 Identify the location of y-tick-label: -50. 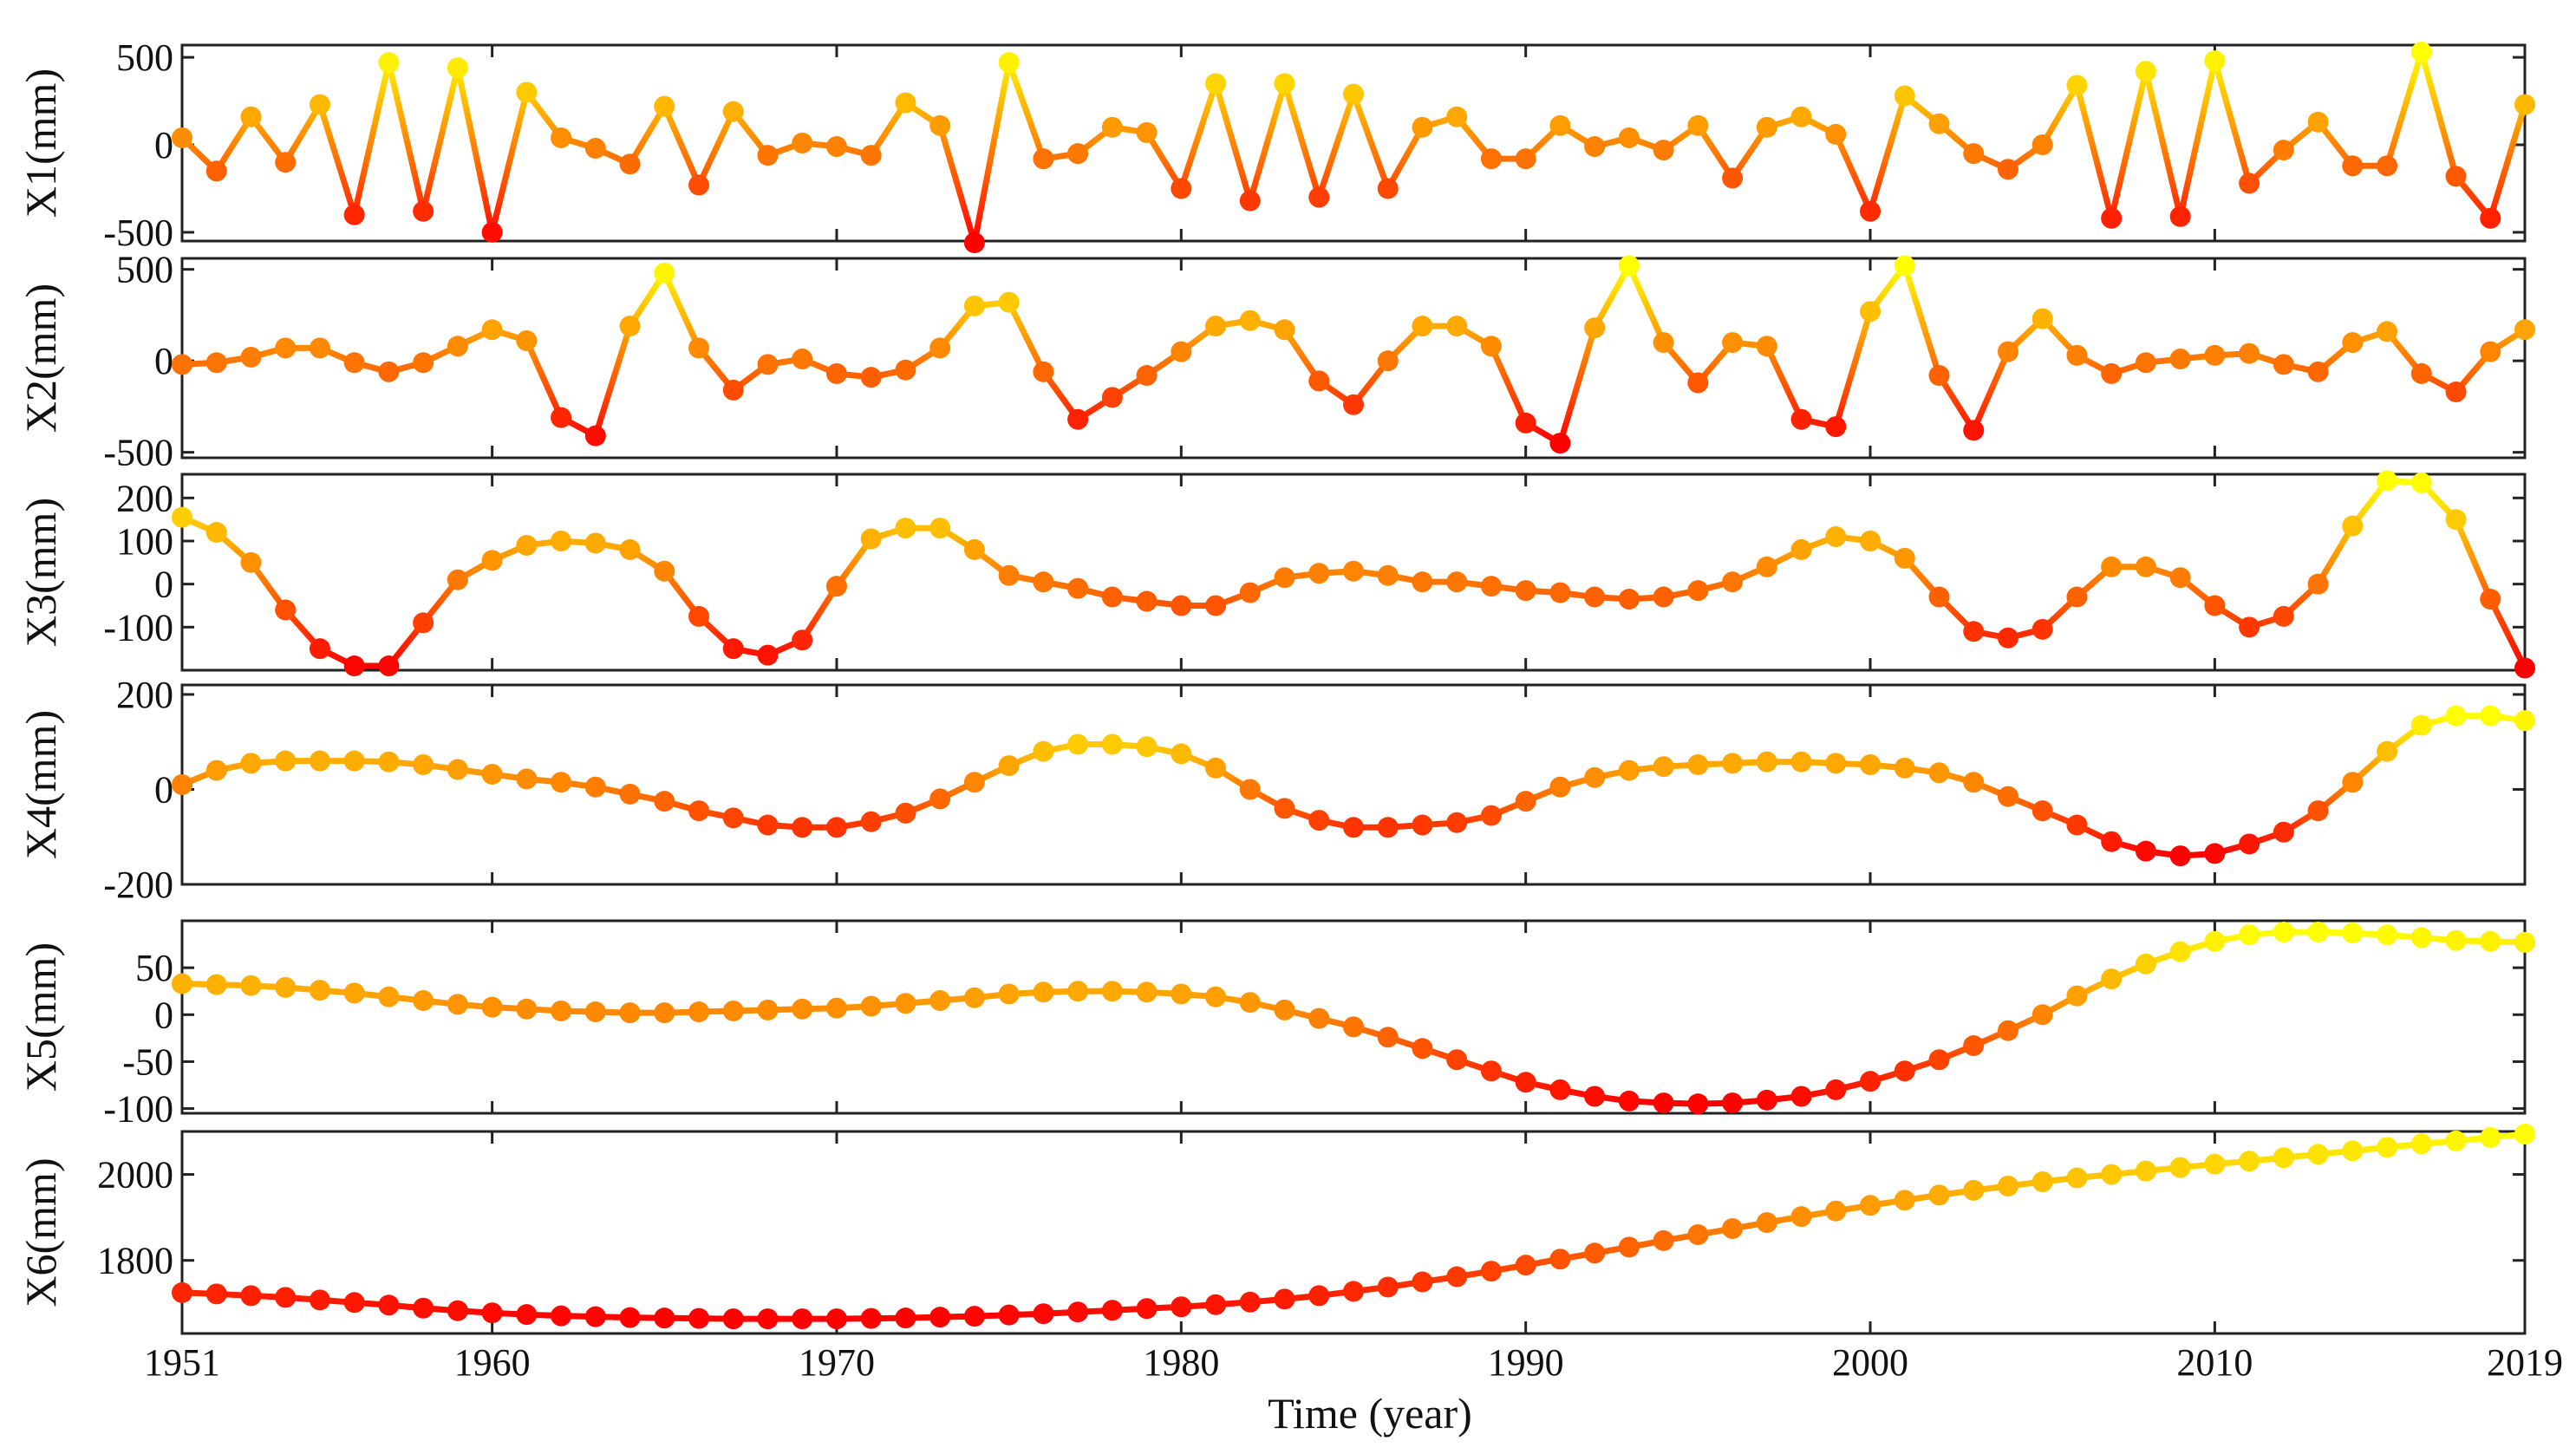
(148, 1061).